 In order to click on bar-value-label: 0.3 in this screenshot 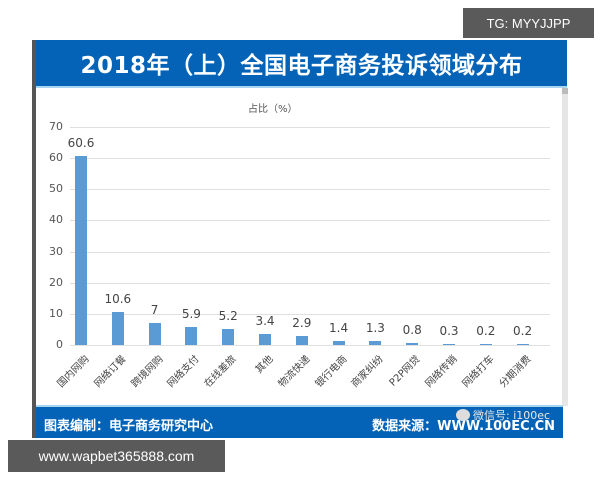, I will do `click(449, 330)`.